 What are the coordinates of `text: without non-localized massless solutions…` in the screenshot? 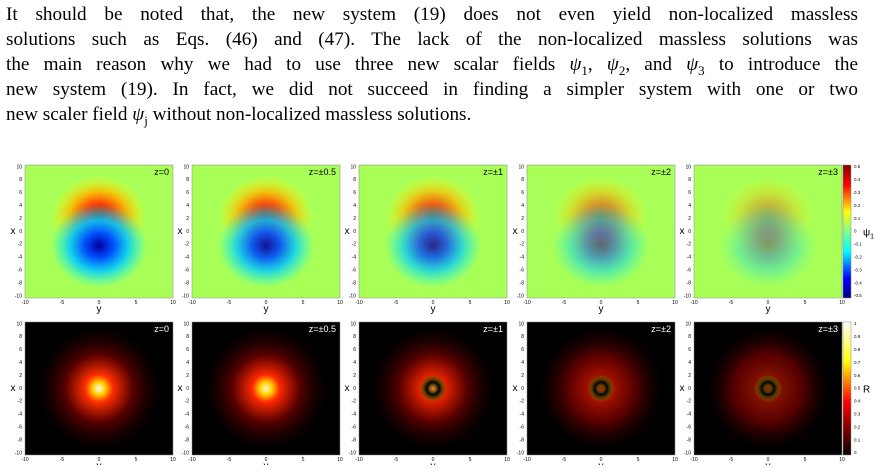 It's located at (309, 114).